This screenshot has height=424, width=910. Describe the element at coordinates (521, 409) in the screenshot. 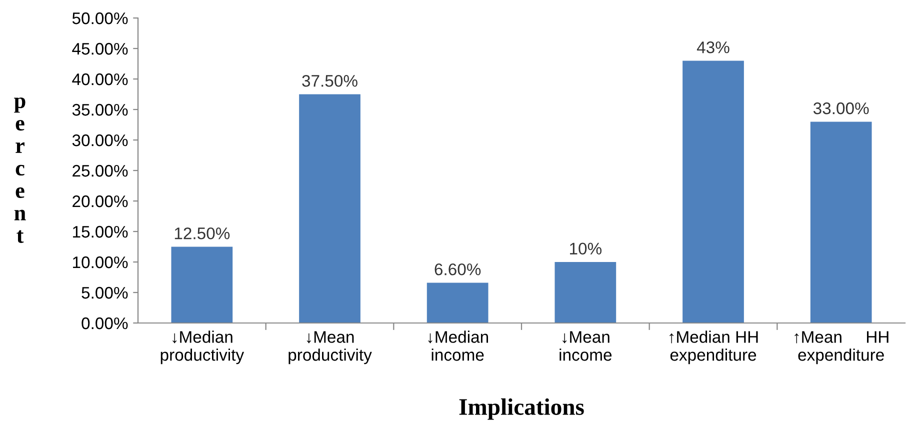

I see `x-axis-title: Implications` at that location.